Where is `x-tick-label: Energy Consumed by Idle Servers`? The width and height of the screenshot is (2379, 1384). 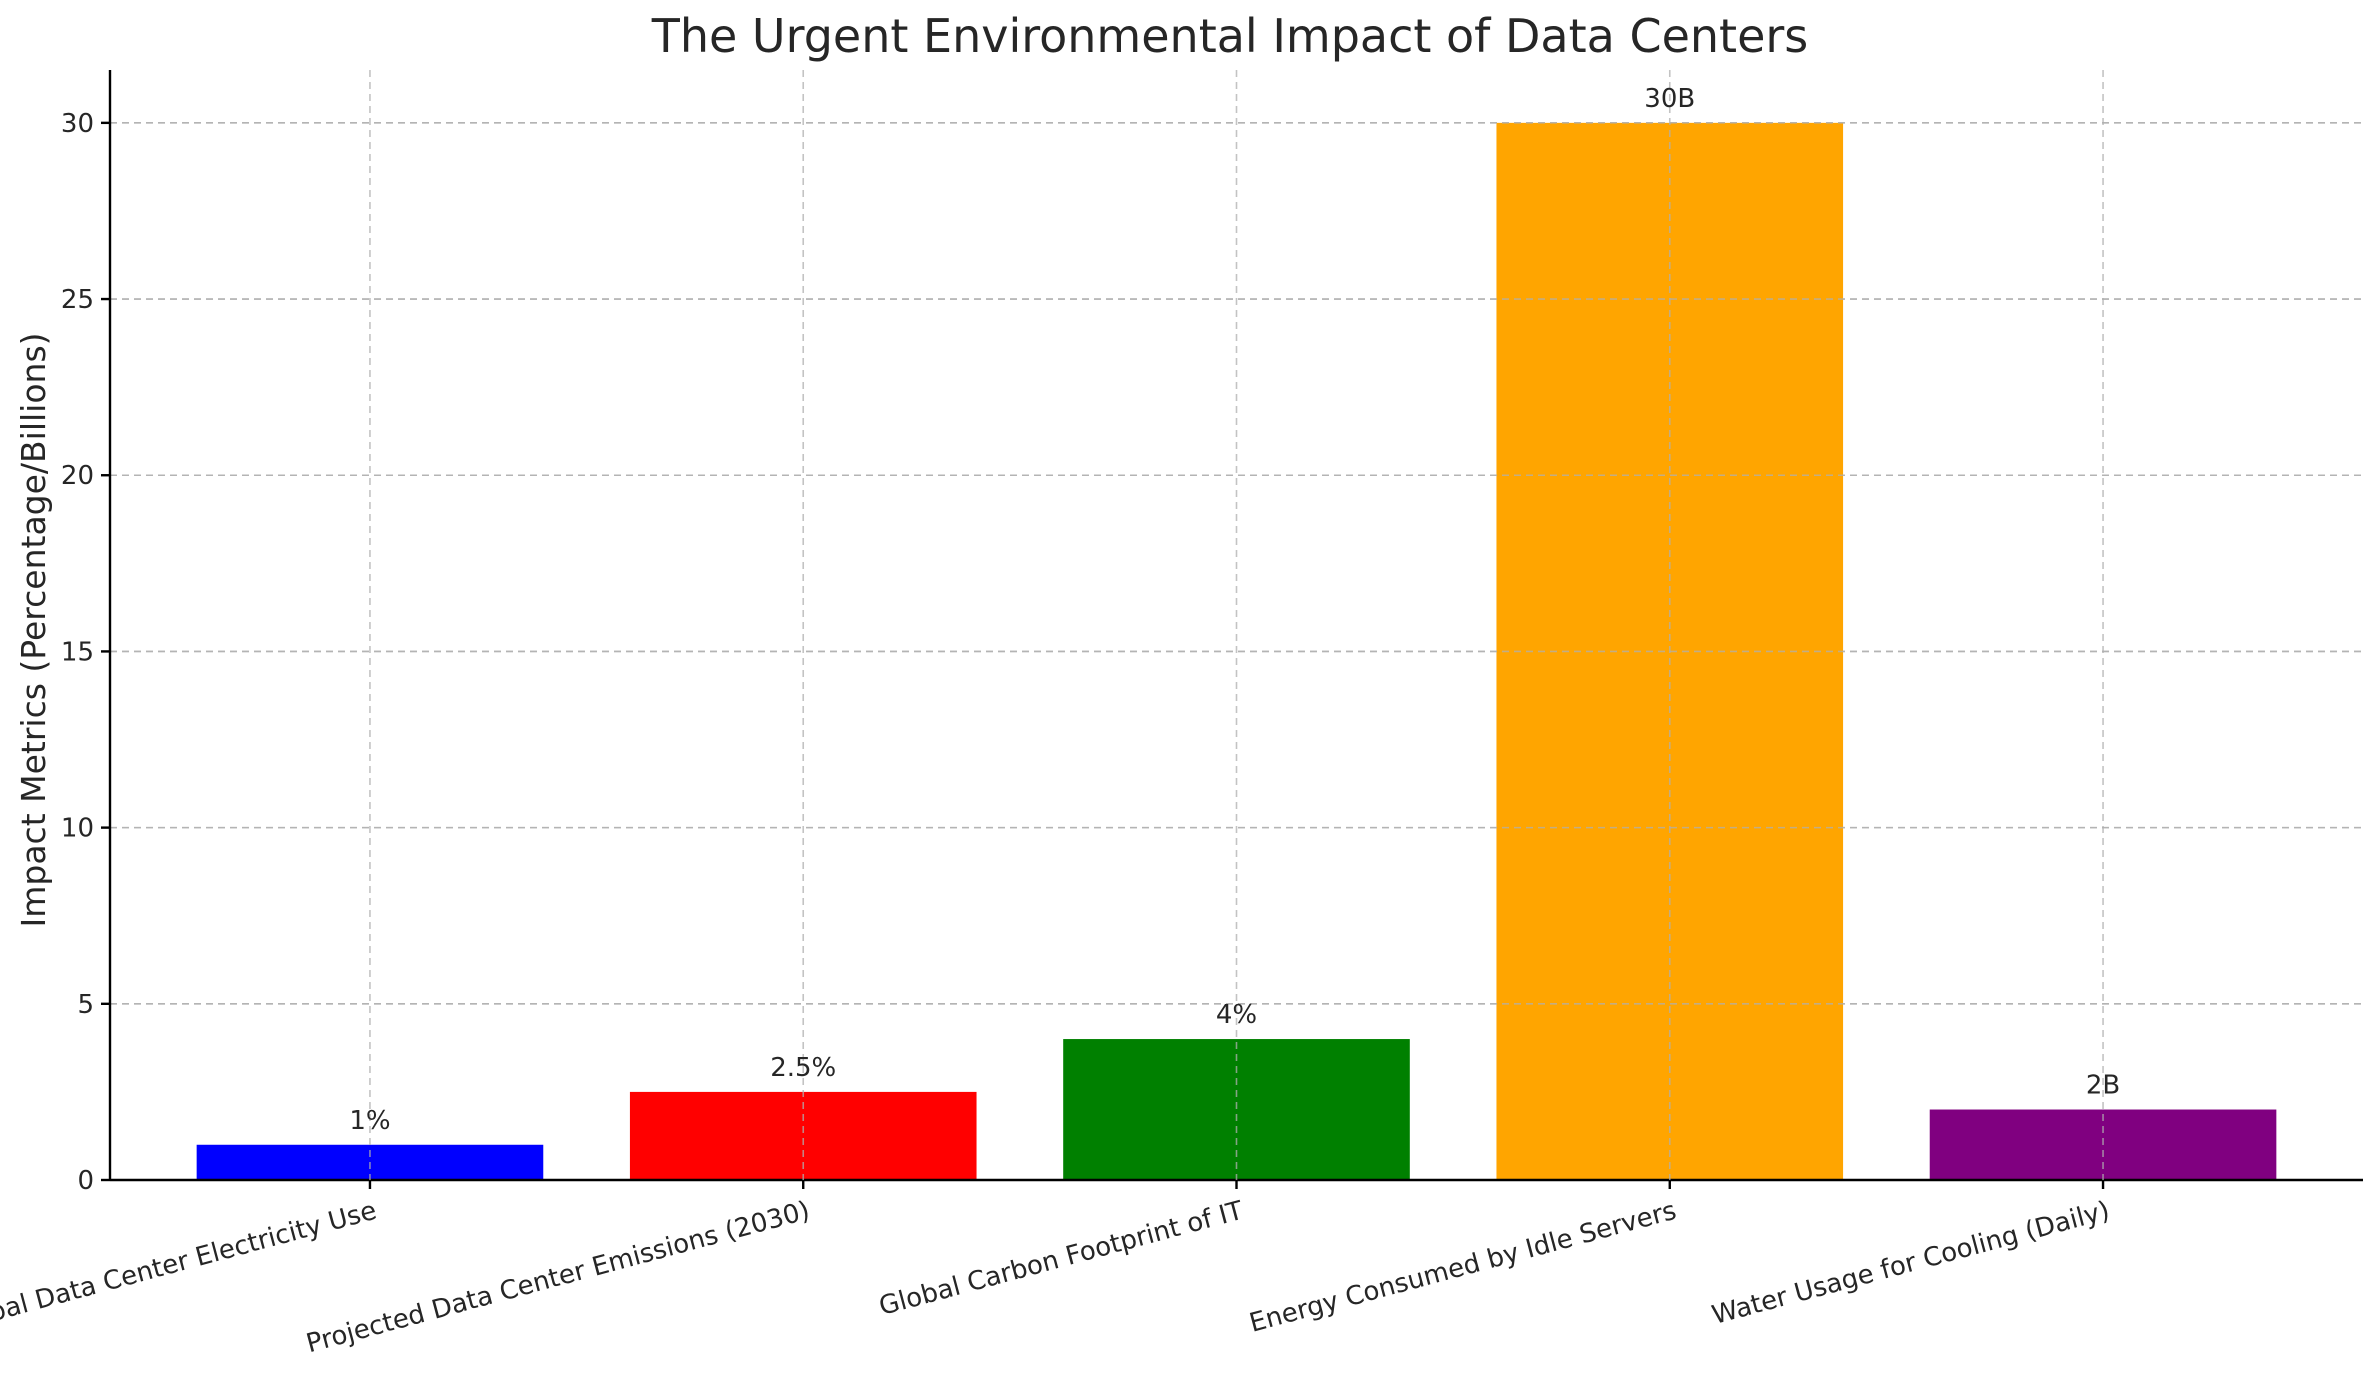 x-tick-label: Energy Consumed by Idle Servers is located at coordinates (1462, 1267).